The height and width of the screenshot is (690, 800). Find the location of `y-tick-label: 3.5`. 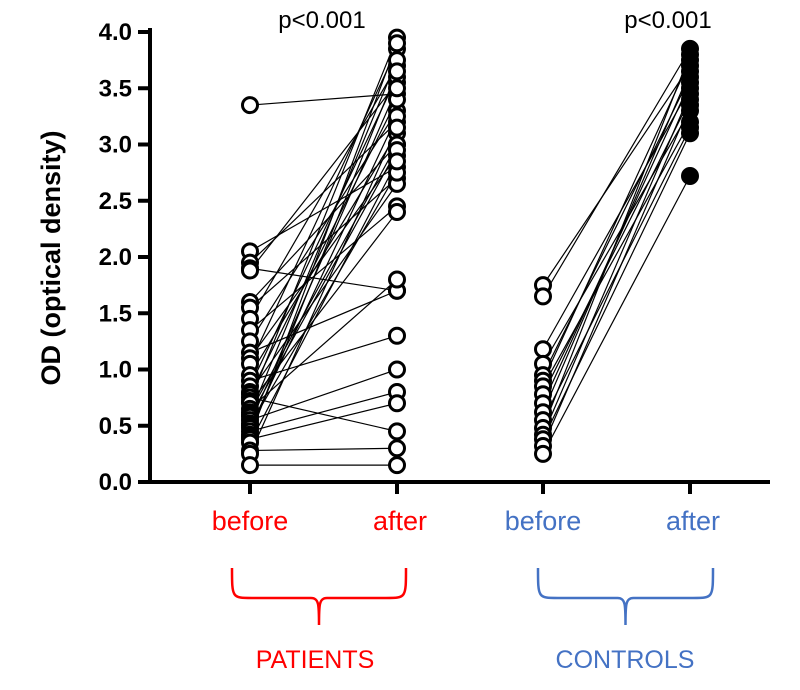

y-tick-label: 3.5 is located at coordinates (115, 88).